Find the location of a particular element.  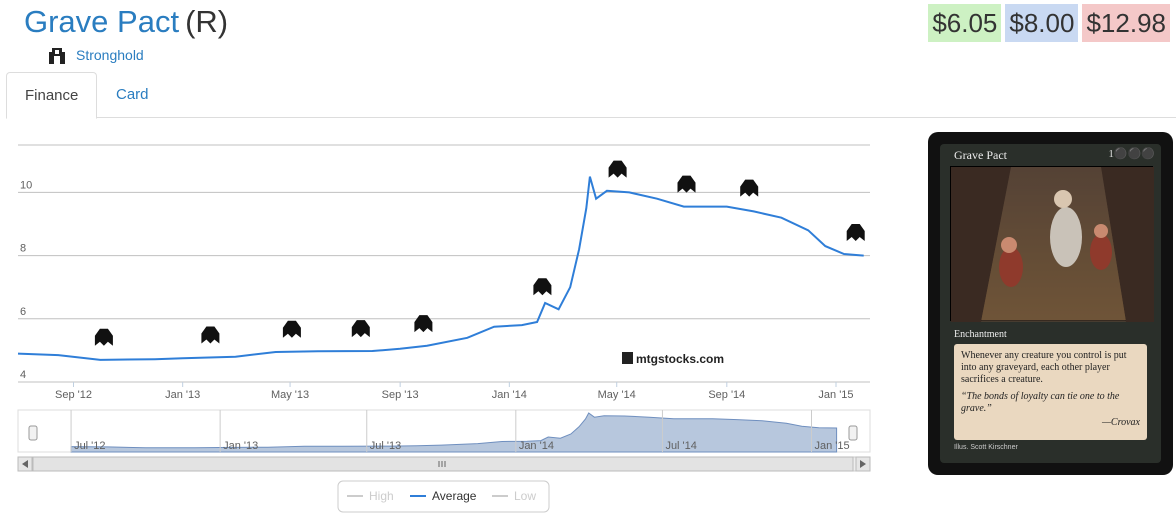

khans-of-tarkir-icon is located at coordinates (749, 188).